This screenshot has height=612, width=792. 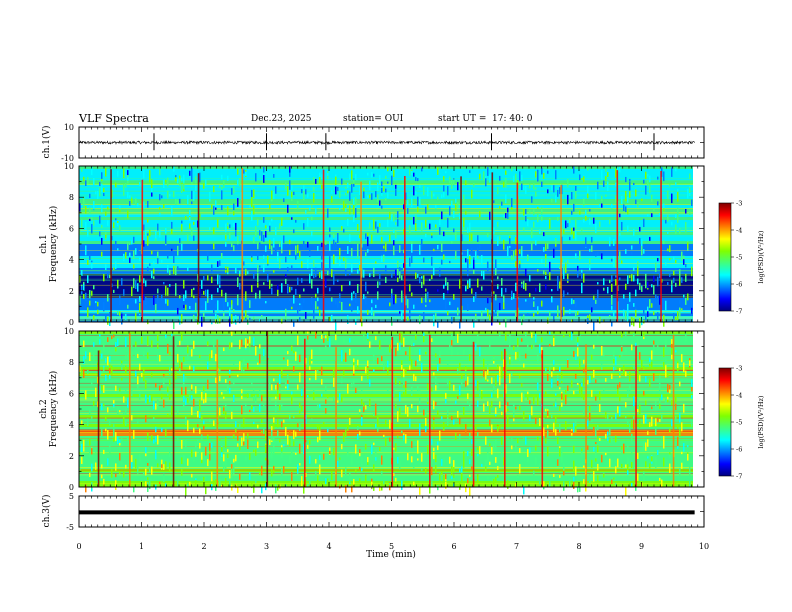 I want to click on y-tick-label: 8, so click(x=71, y=362).